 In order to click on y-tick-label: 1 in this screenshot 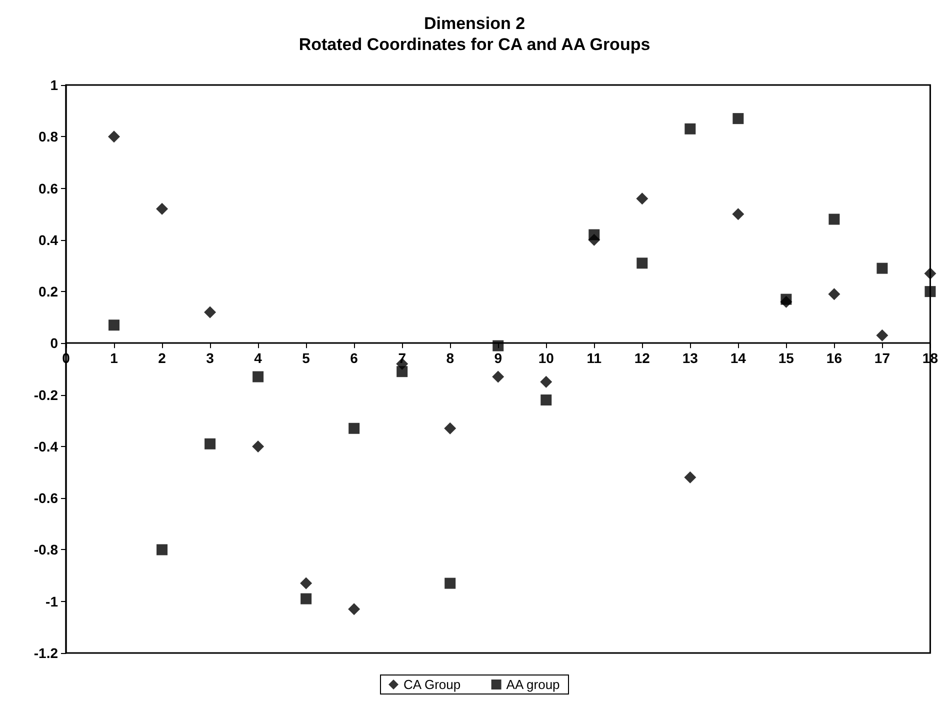, I will do `click(54, 85)`.